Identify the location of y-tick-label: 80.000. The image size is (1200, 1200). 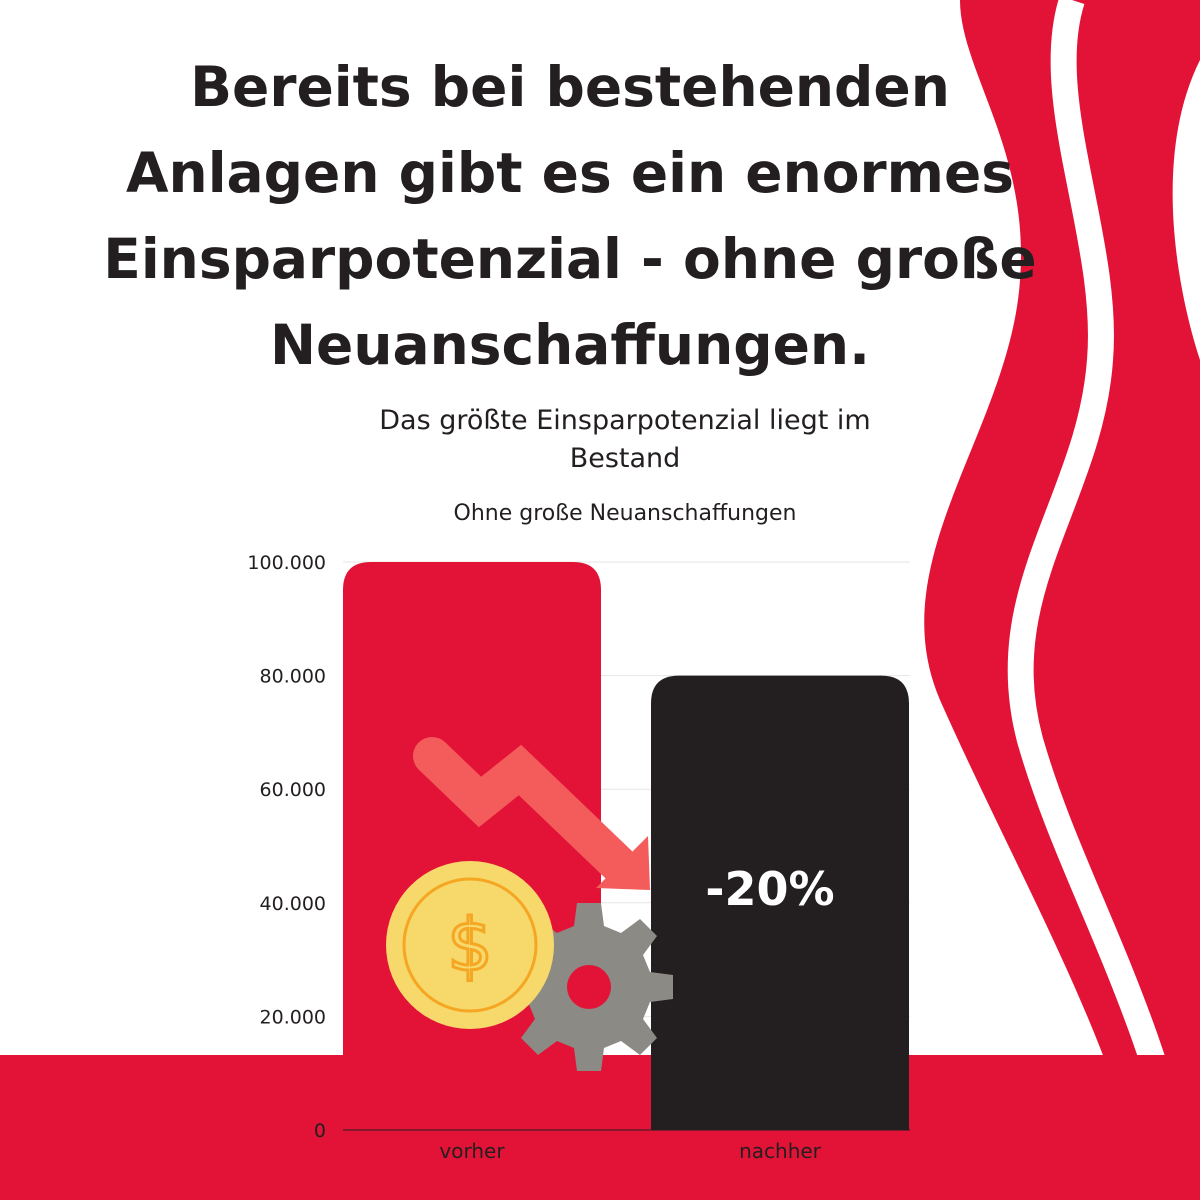
(293, 677).